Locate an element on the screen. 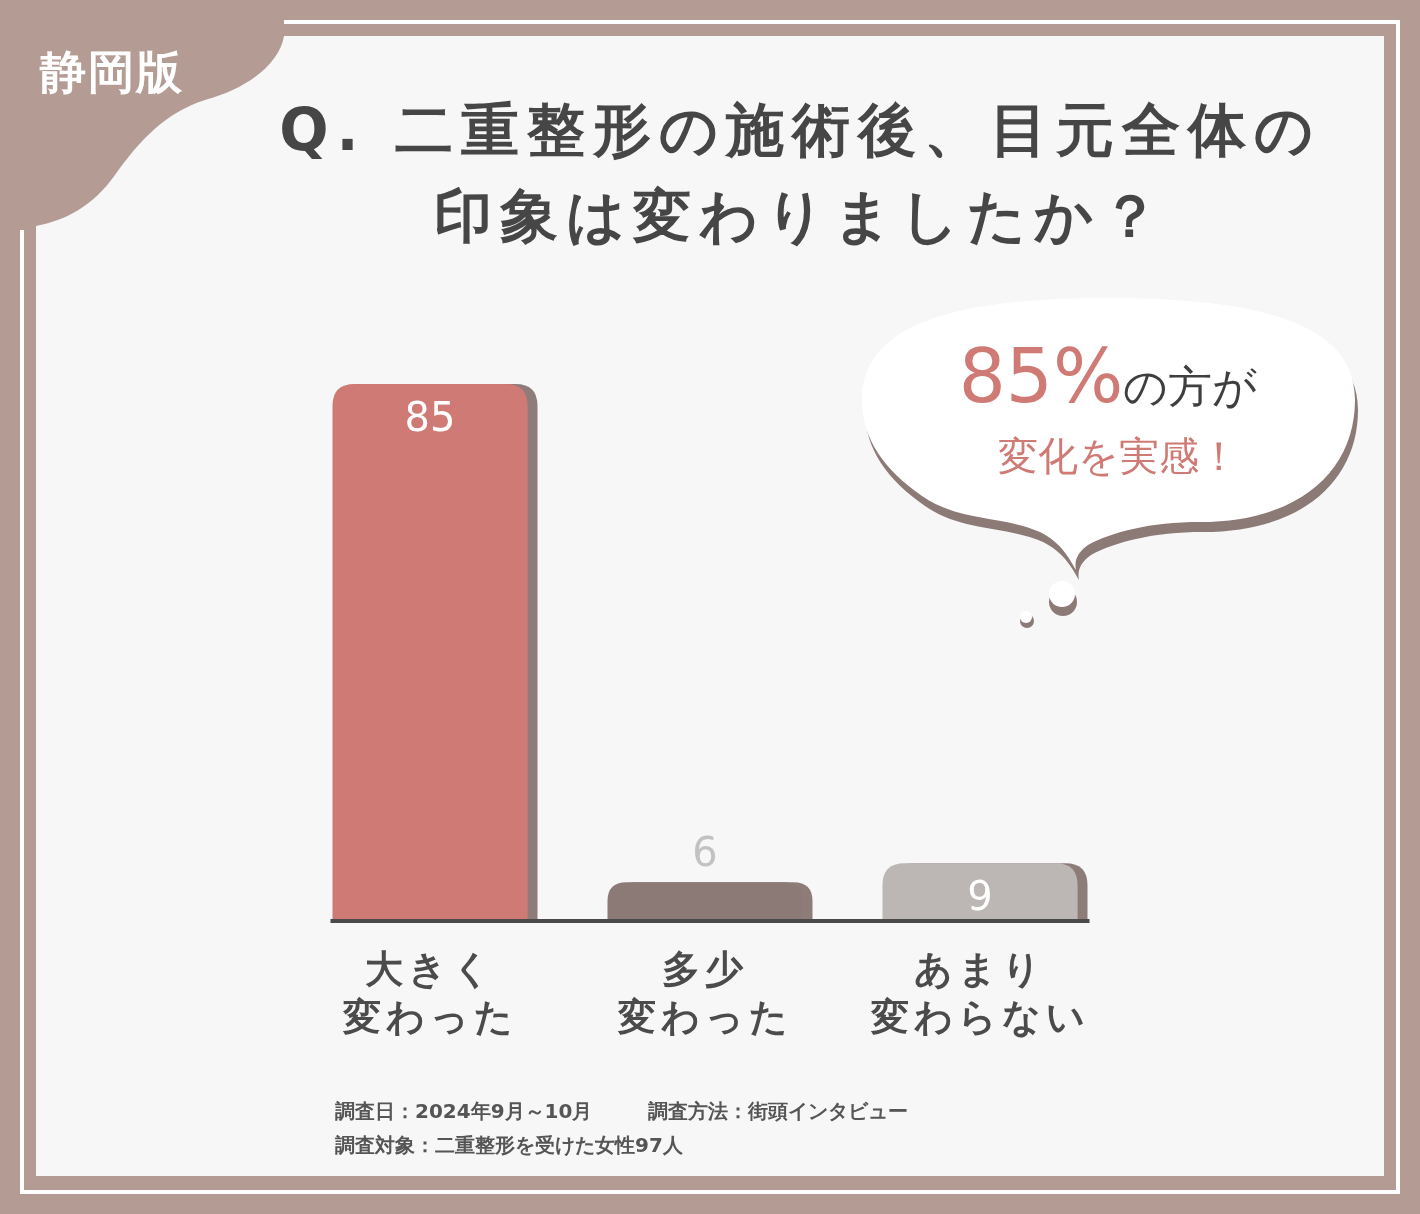  data-label: 9 is located at coordinates (980, 896).